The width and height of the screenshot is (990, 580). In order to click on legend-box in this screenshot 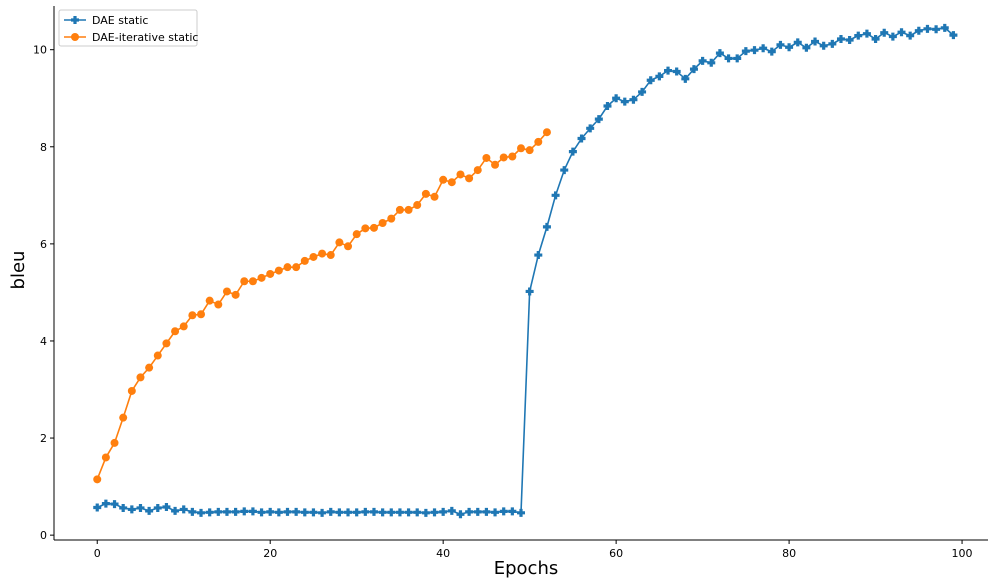, I will do `click(128, 28)`.